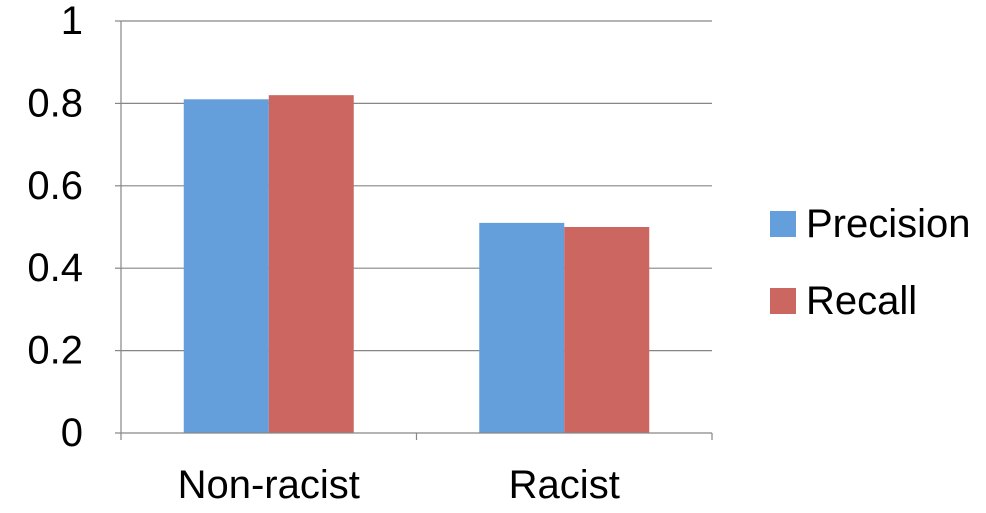 This screenshot has height=513, width=986. What do you see at coordinates (269, 485) in the screenshot?
I see `x-tick-label: Non-racist` at bounding box center [269, 485].